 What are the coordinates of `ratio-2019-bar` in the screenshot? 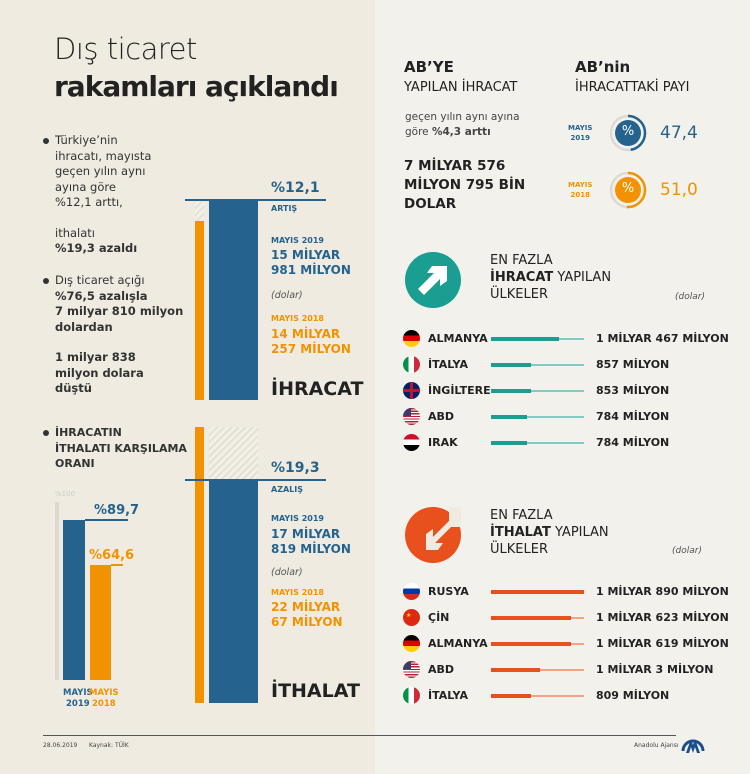 It's located at (74, 600).